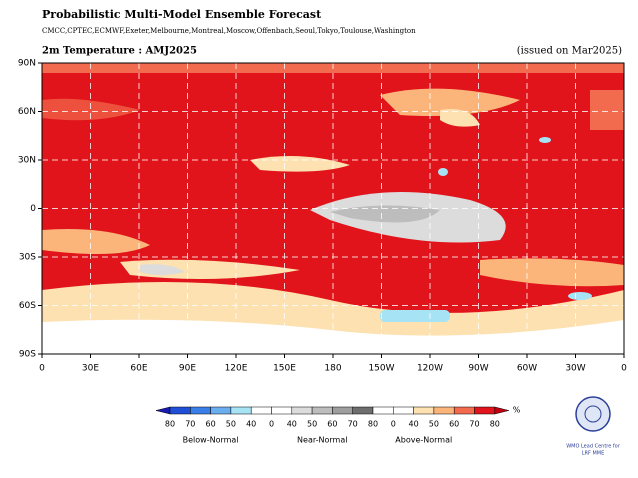 This screenshot has height=478, width=638. What do you see at coordinates (284, 369) in the screenshot?
I see `lon-label: 150E` at bounding box center [284, 369].